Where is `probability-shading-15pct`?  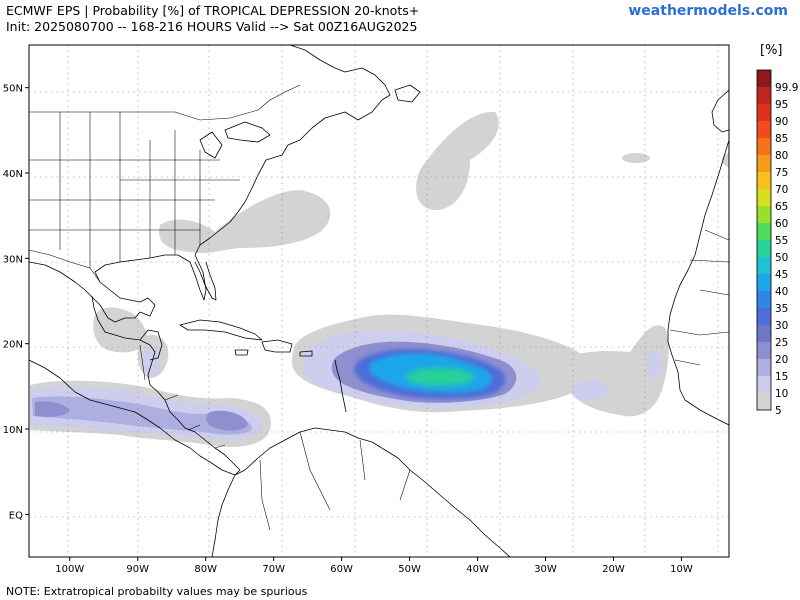 probability-shading-15pct is located at coordinates (142, 415).